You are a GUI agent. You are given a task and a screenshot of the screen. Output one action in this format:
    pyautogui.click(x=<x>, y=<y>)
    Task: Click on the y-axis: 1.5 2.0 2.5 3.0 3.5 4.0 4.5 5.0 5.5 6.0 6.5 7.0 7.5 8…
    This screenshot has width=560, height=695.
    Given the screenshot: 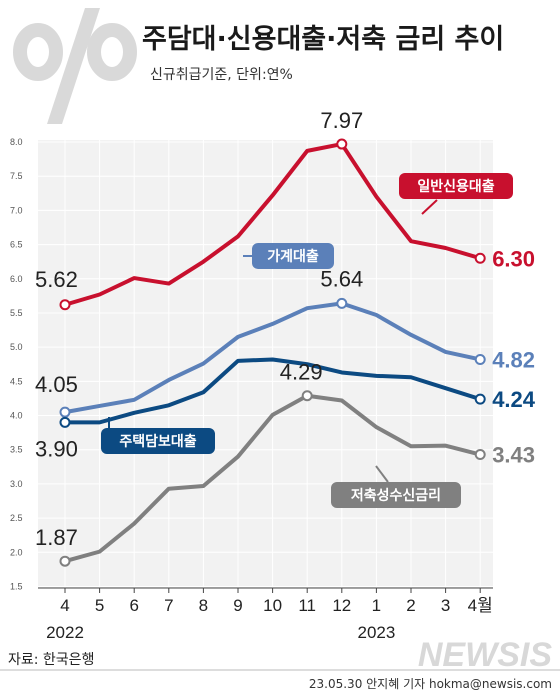 What is the action you would take?
    pyautogui.click(x=16, y=364)
    